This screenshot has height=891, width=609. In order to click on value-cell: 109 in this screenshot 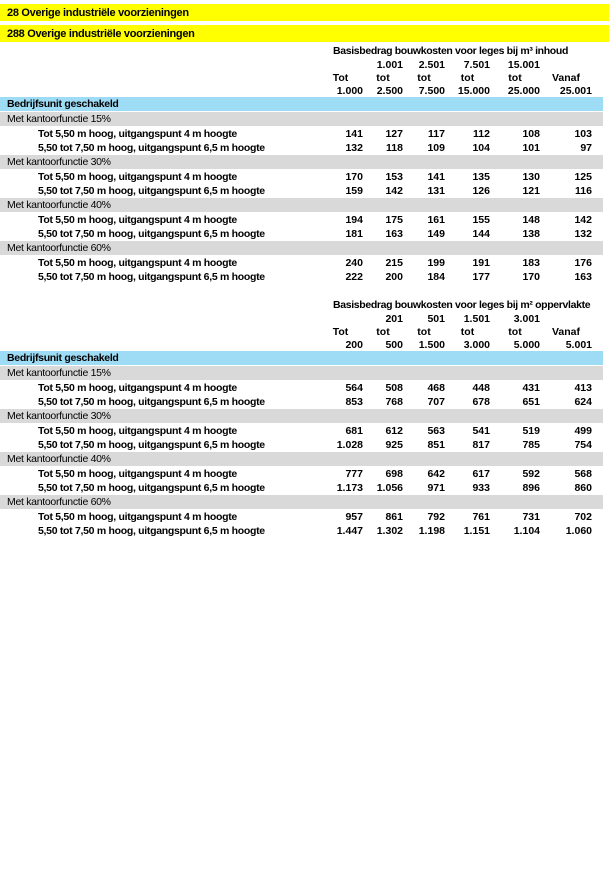, I will do `click(436, 148)`.